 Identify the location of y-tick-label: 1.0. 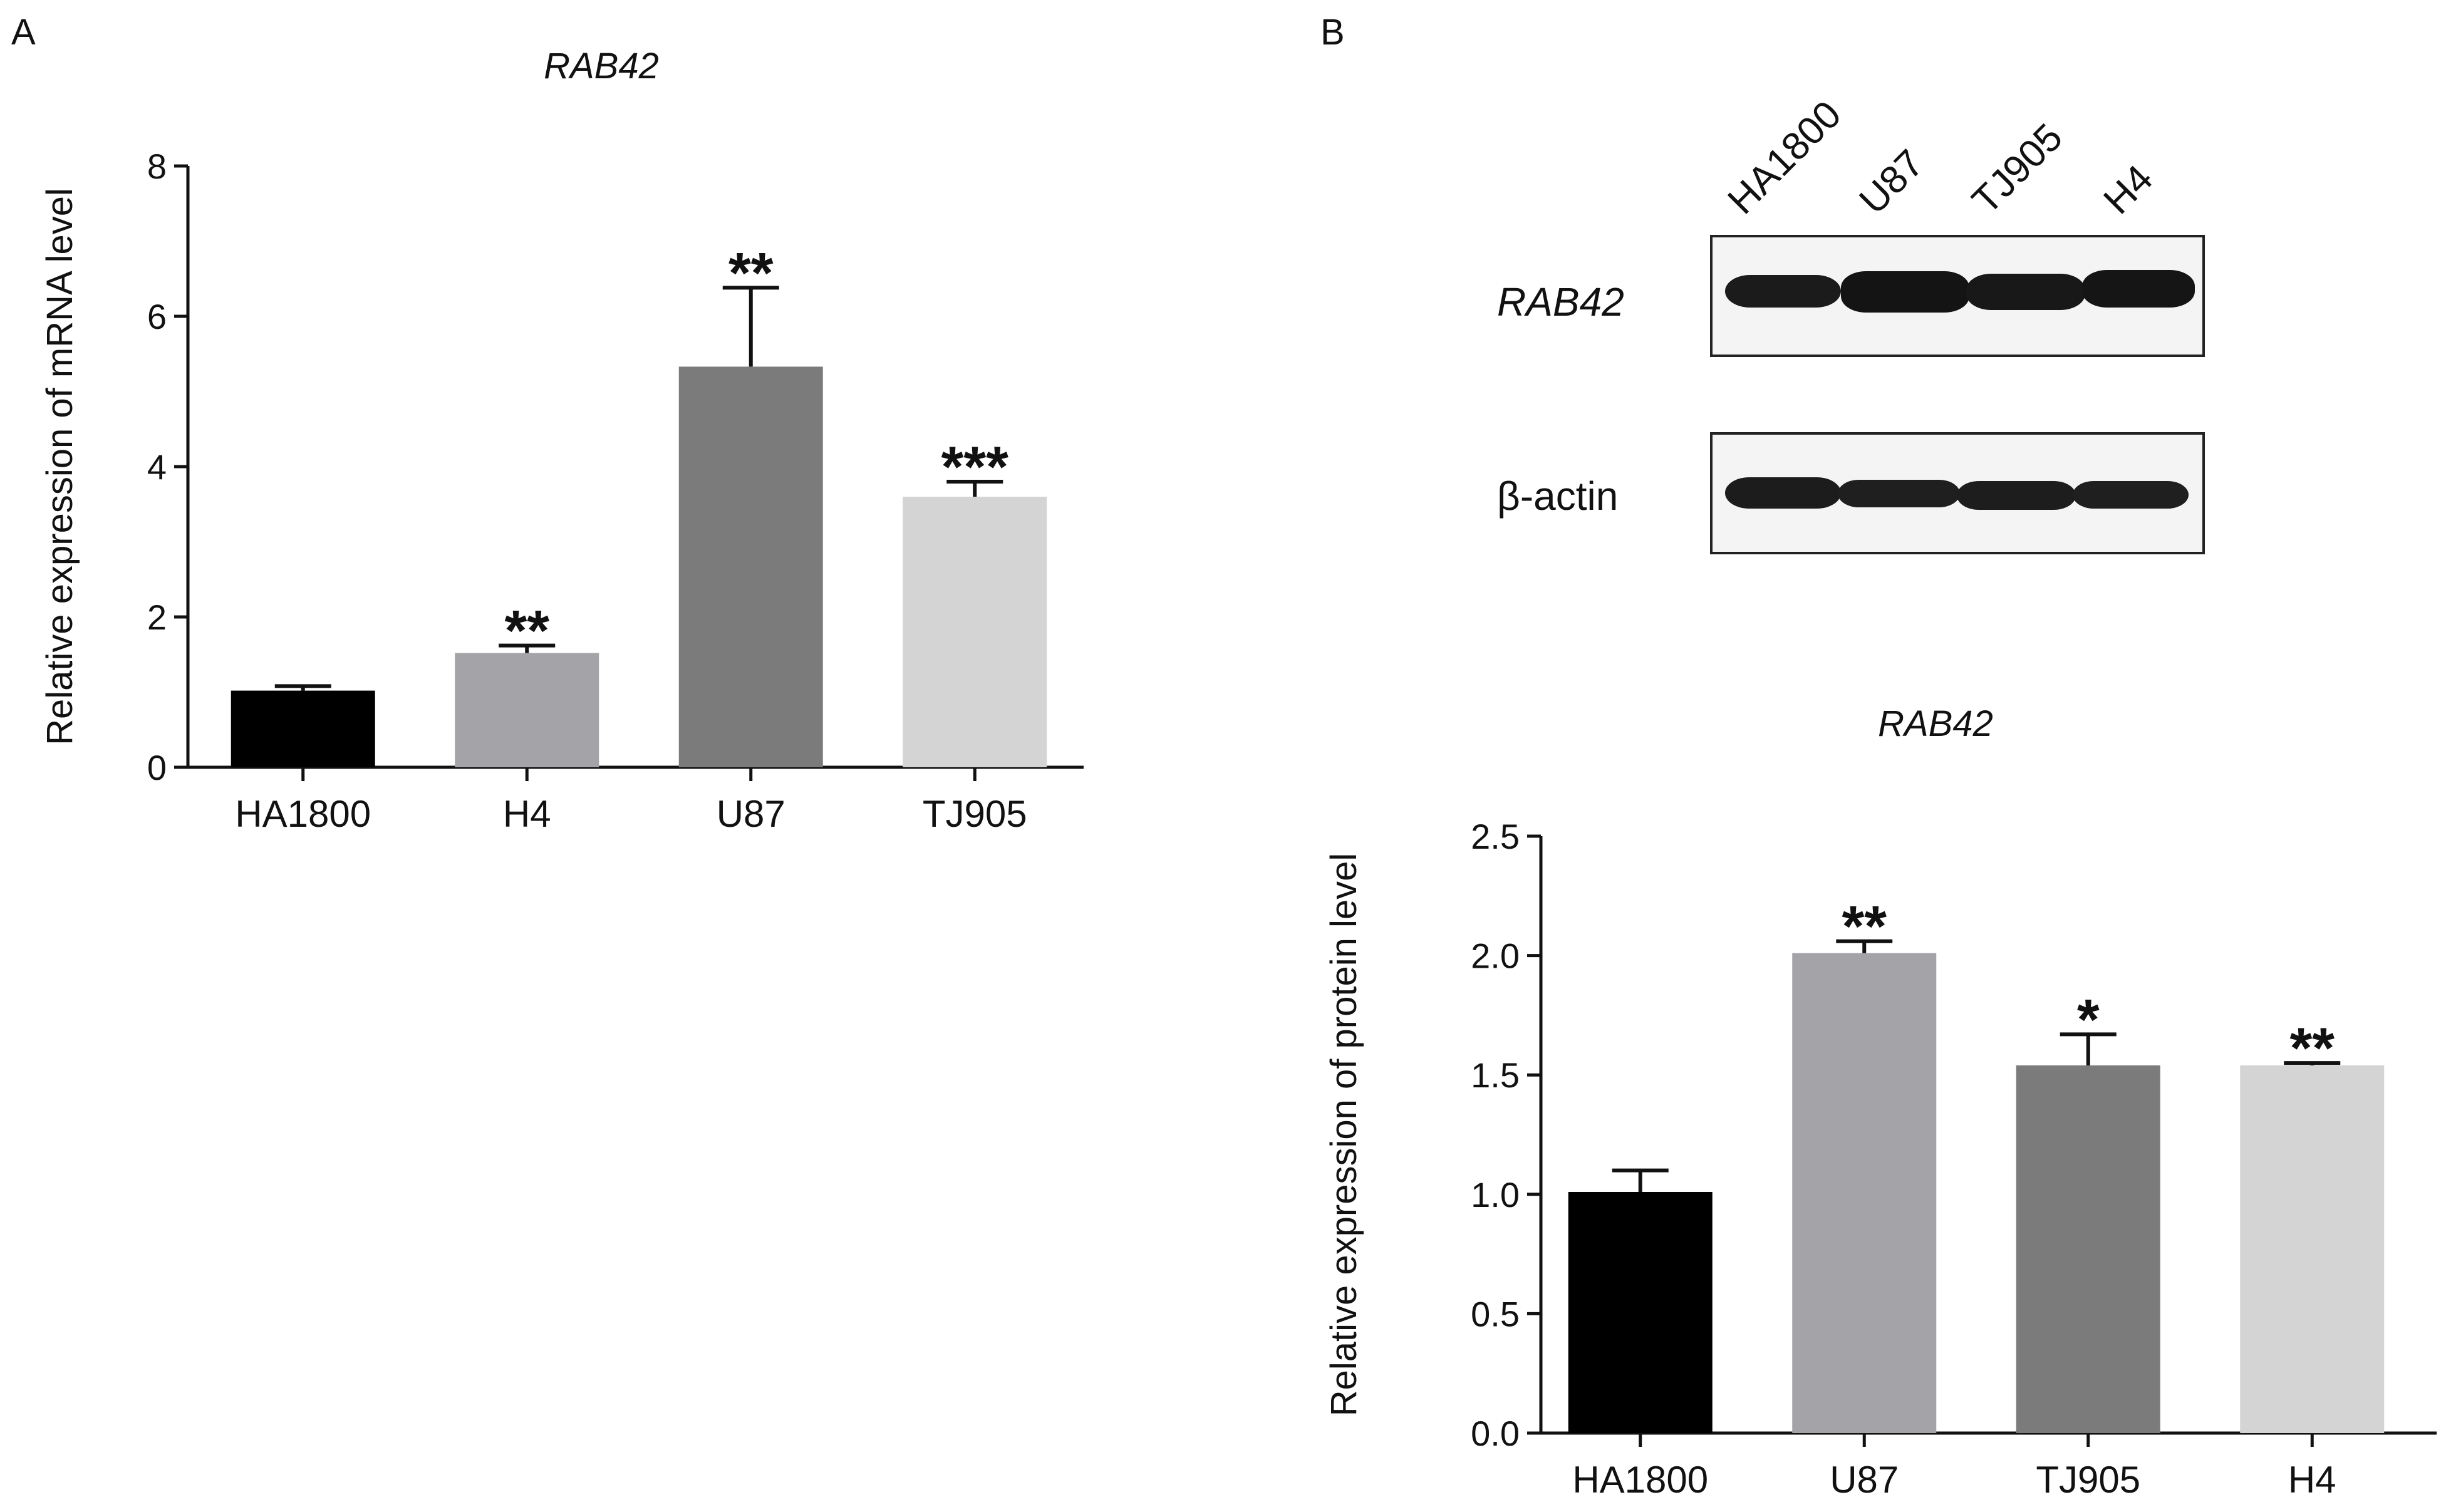
(1495, 1194).